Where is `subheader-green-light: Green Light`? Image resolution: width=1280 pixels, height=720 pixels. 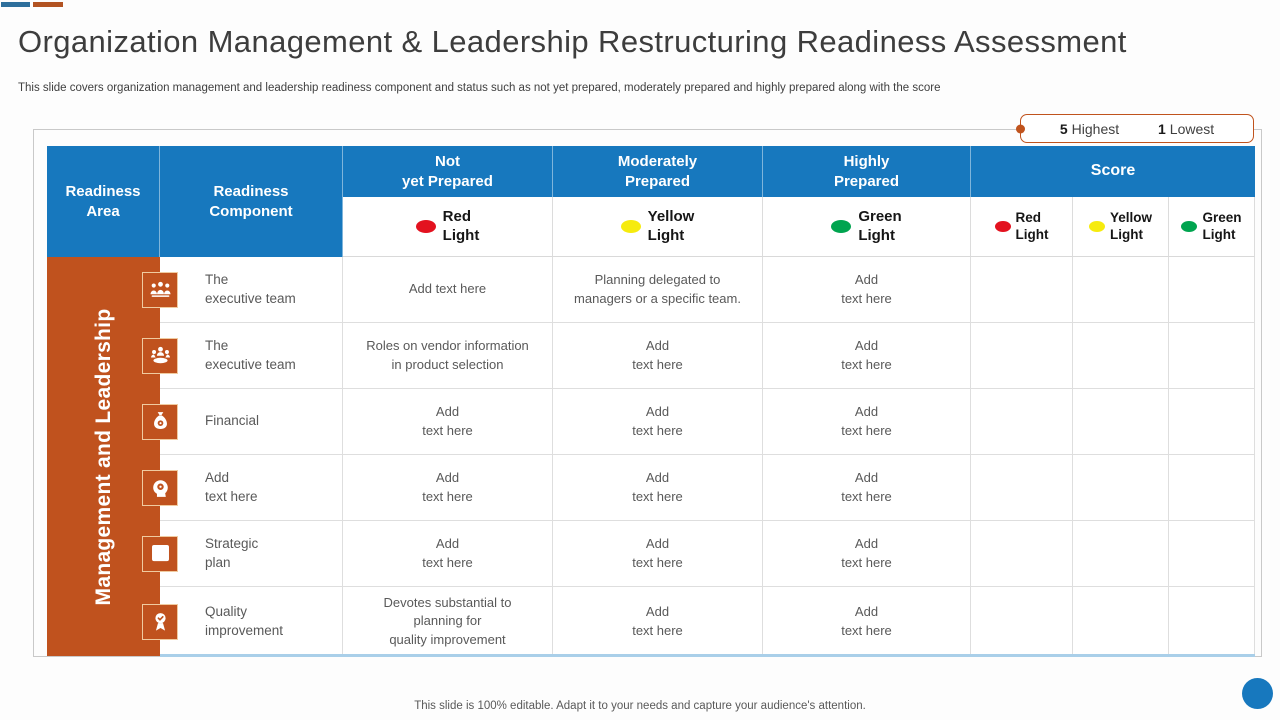 subheader-green-light: Green Light is located at coordinates (867, 227).